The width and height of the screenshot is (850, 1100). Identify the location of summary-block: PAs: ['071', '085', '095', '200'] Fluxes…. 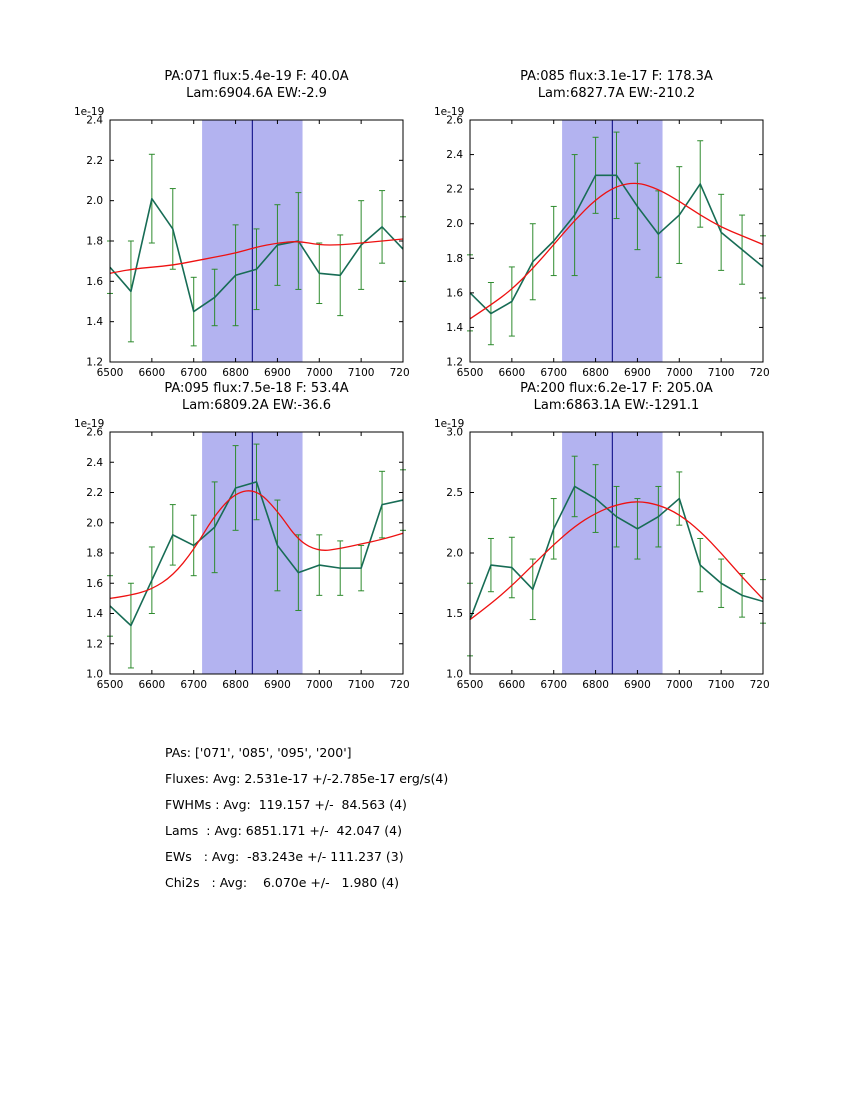
(306, 818).